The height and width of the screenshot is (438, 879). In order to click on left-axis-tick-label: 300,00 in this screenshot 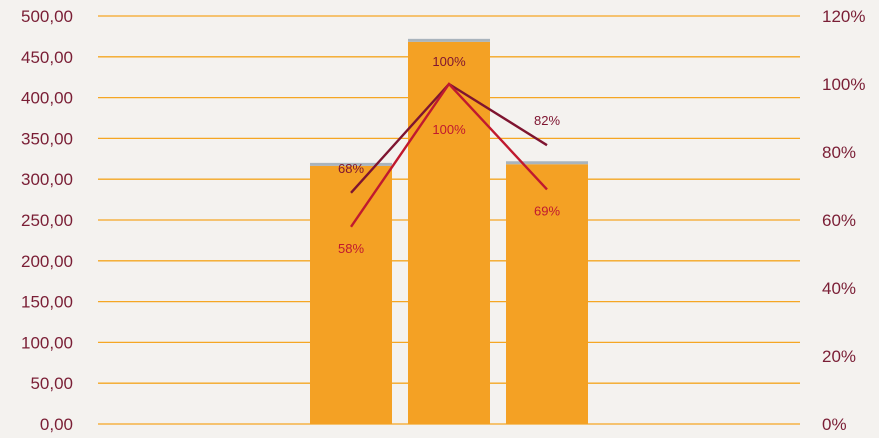, I will do `click(47, 179)`.